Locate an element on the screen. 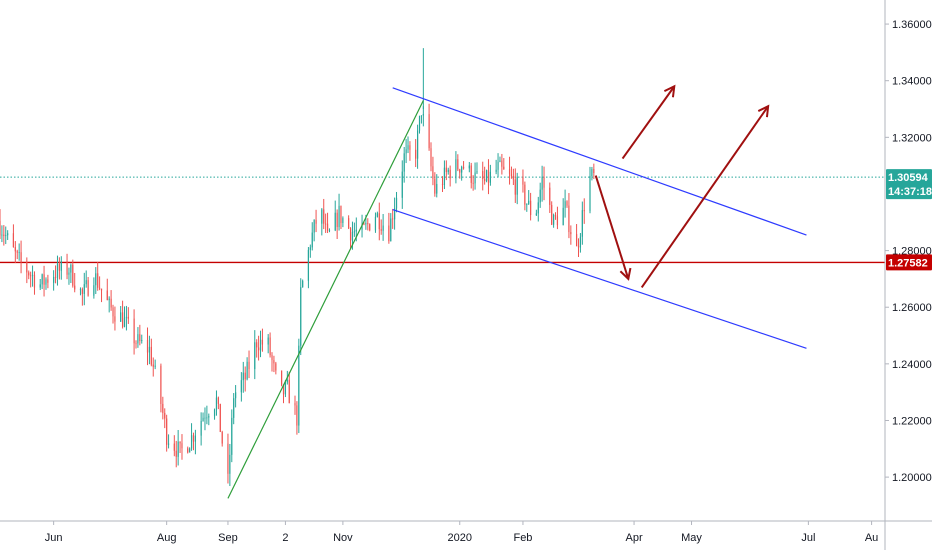  time-axis: Jun Aug Sep 2 Nov 2020 Feb Apr May Jul Au is located at coordinates (466, 532).